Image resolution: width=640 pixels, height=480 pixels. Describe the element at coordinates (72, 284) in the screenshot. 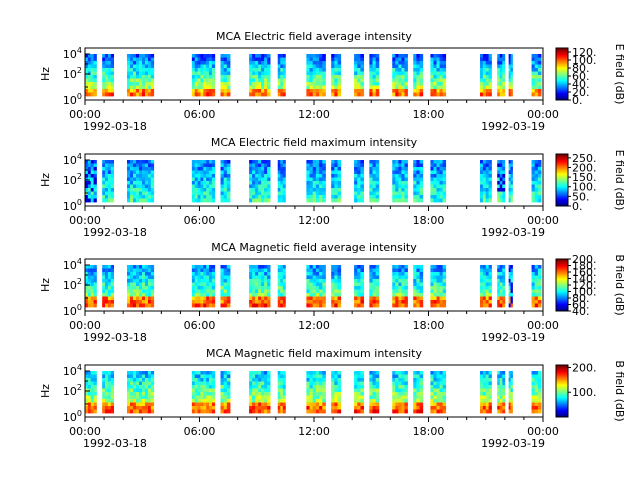

I see `y-tick-label: 102` at that location.